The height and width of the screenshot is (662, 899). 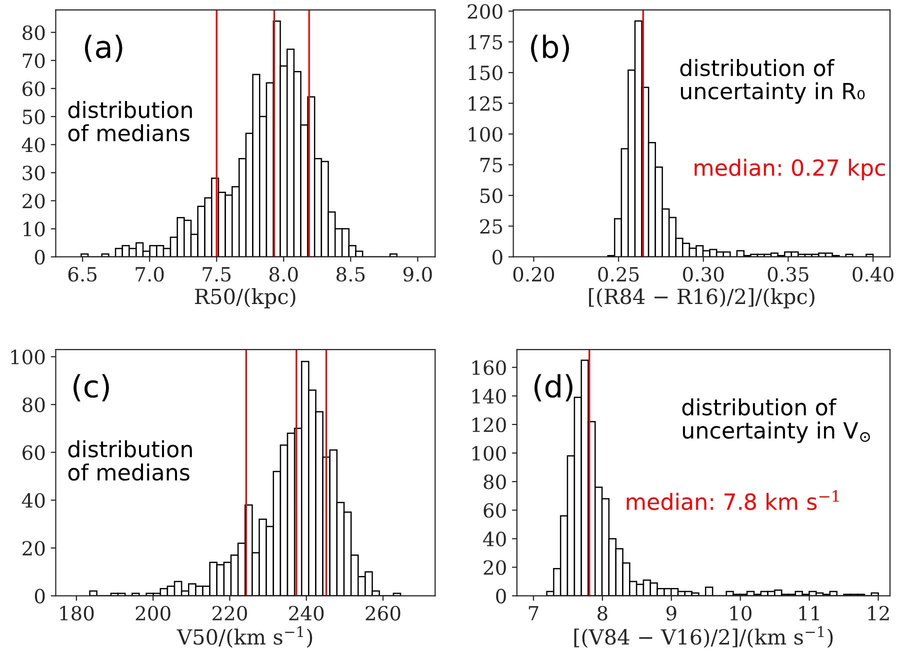 What do you see at coordinates (485, 11) in the screenshot?
I see `y-tick-label: 200` at bounding box center [485, 11].